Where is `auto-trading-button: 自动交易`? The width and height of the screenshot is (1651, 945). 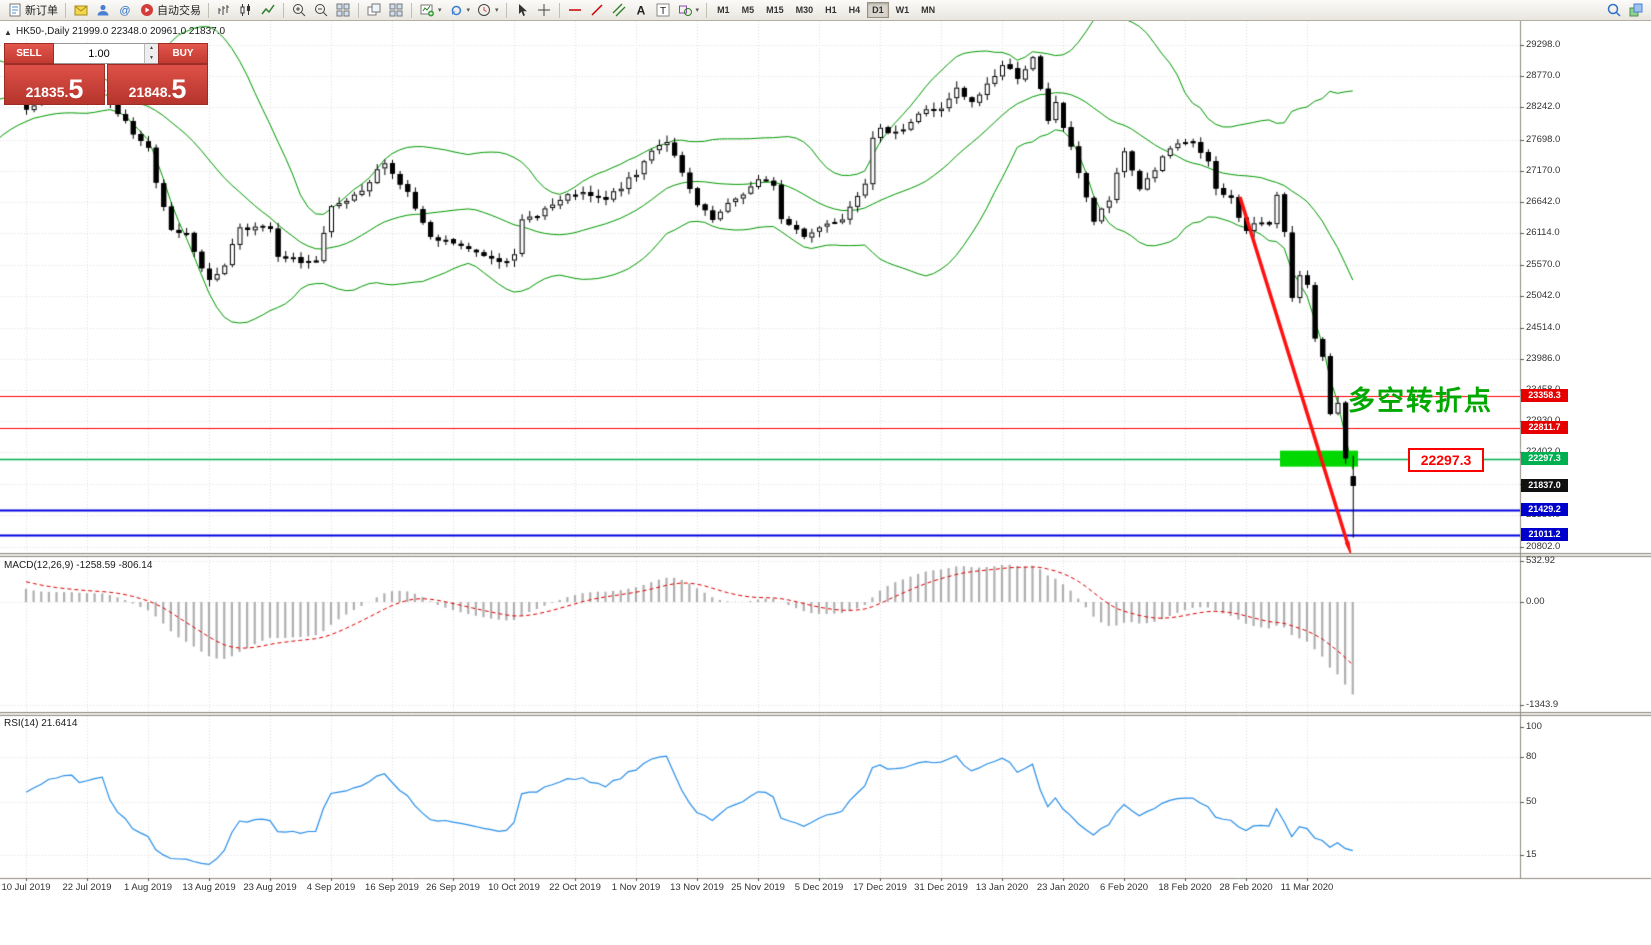
auto-trading-button: 自动交易 is located at coordinates (170, 10).